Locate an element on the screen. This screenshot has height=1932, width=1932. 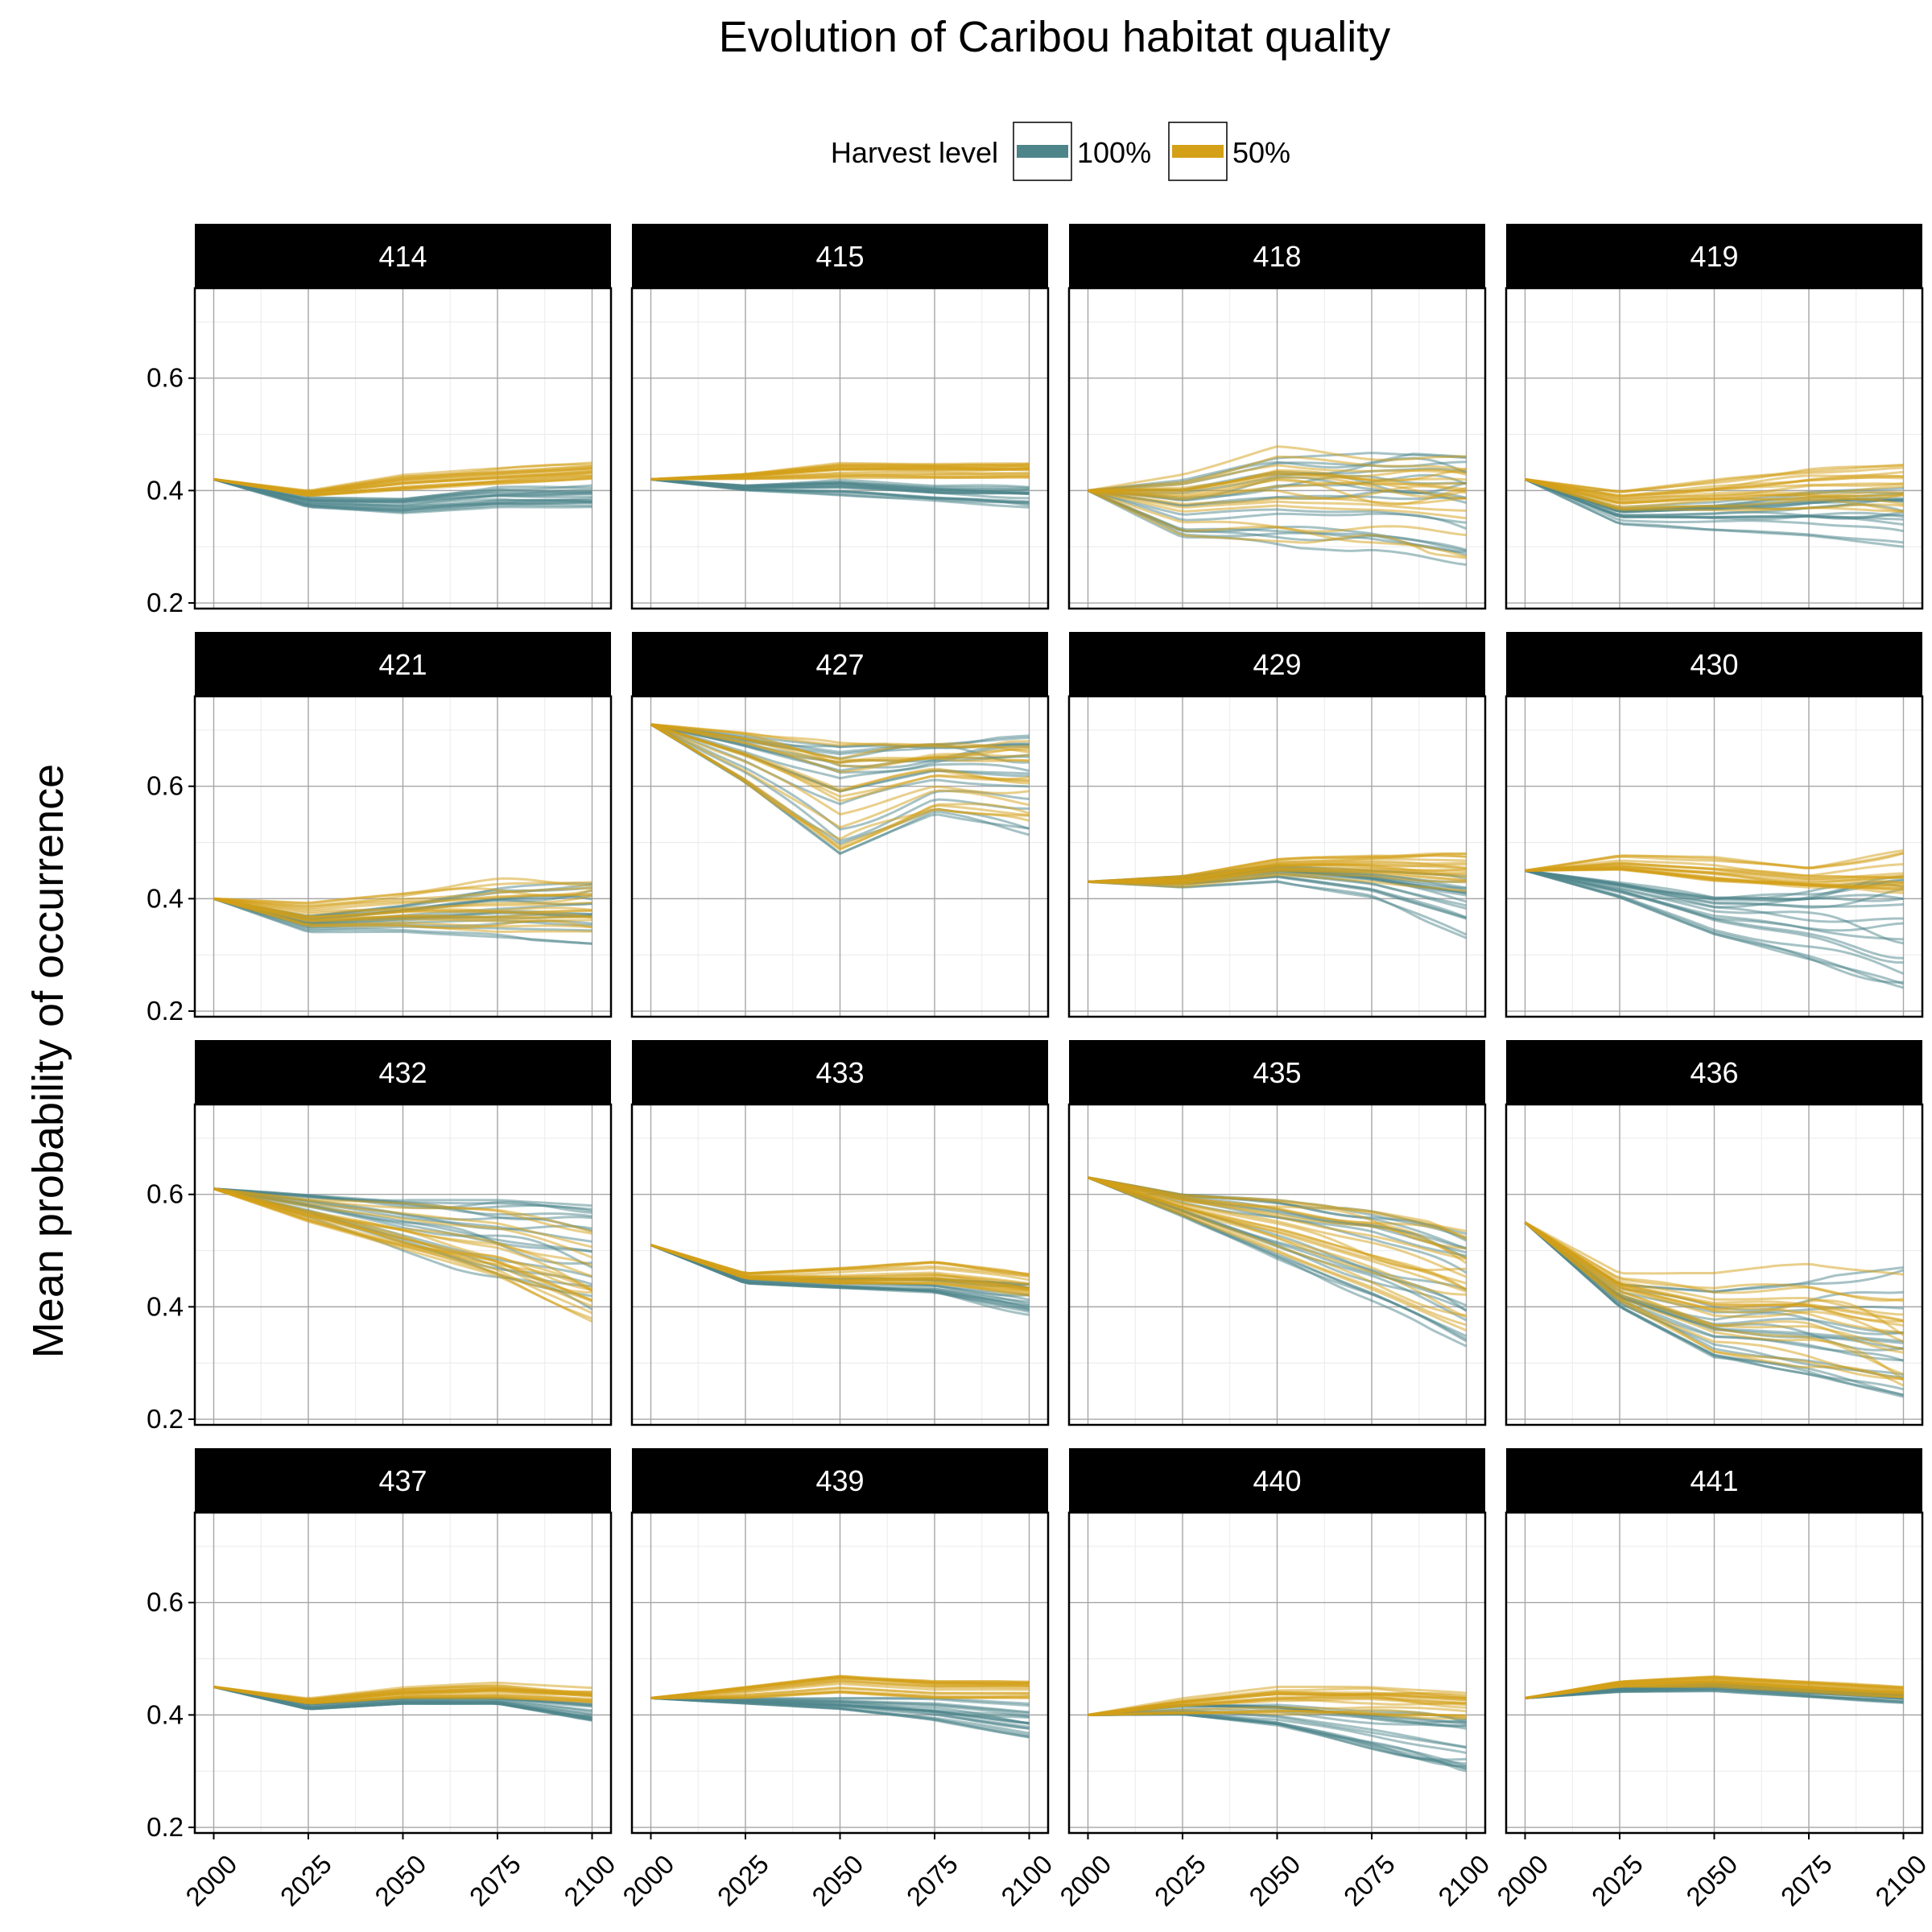
facet-panel-418: 418 is located at coordinates (1277, 417).